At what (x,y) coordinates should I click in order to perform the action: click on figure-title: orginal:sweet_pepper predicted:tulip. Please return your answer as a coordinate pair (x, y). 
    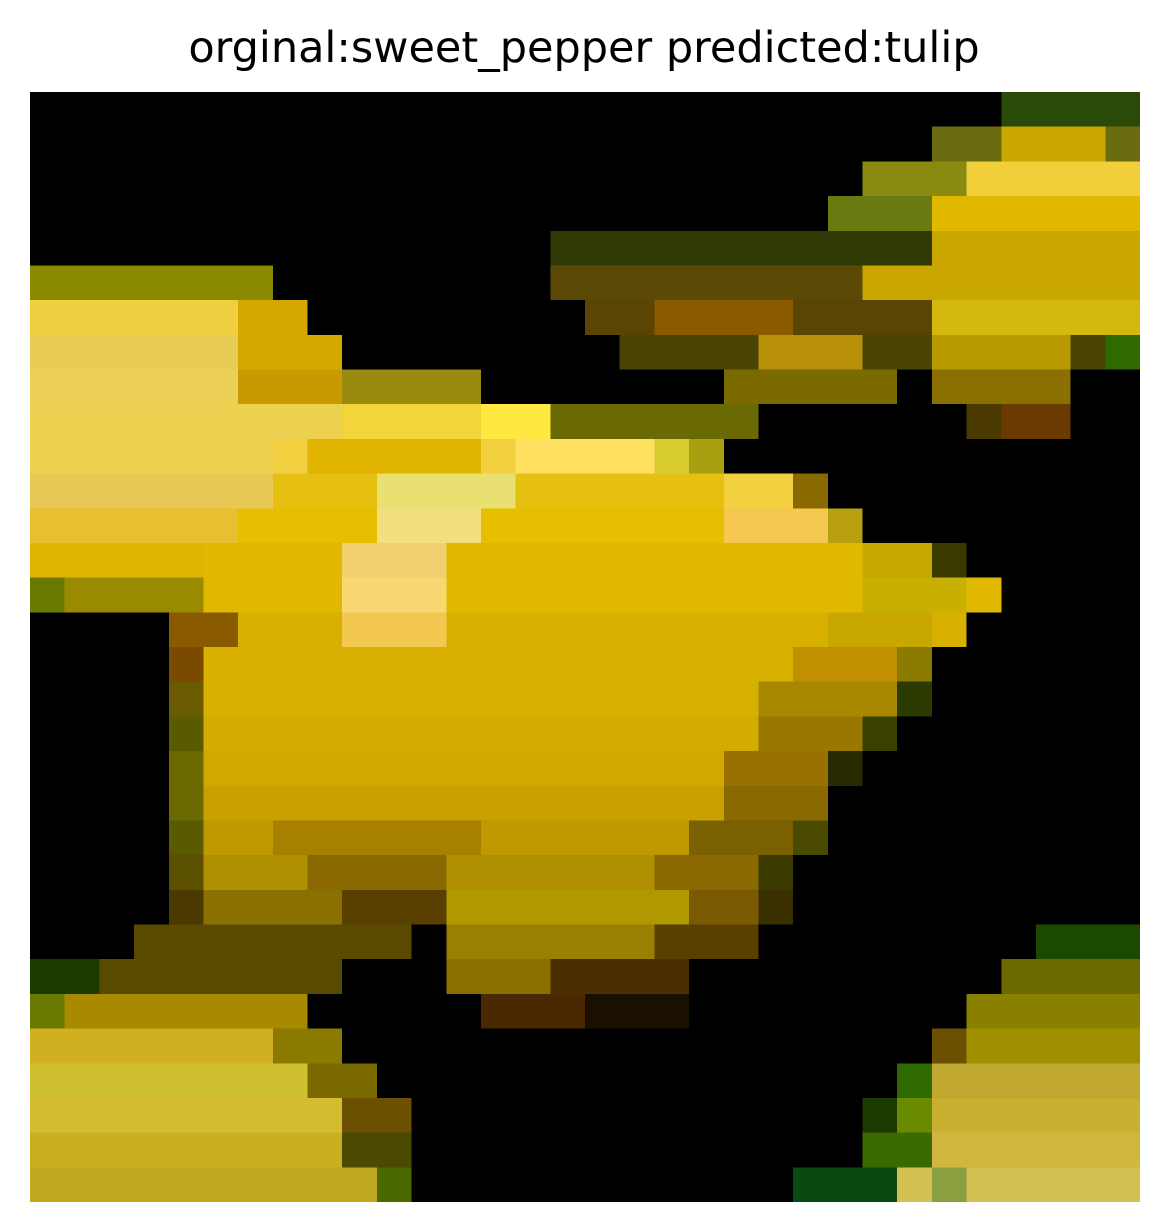
    Looking at the image, I should click on (584, 48).